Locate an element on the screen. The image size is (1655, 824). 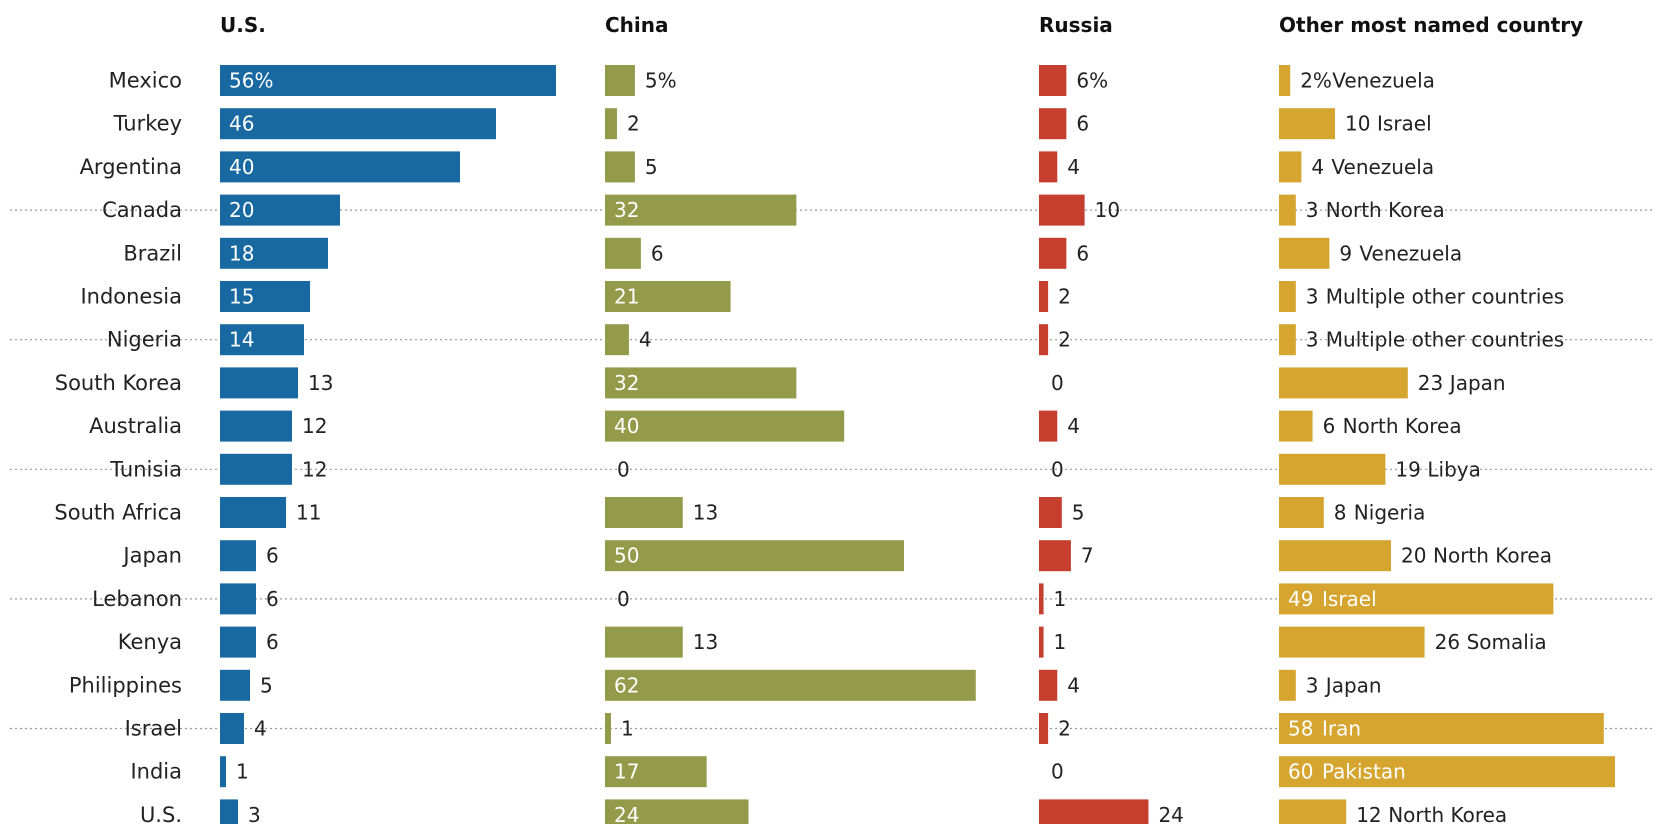
value-label-russia-indonesia: 2 is located at coordinates (1064, 297).